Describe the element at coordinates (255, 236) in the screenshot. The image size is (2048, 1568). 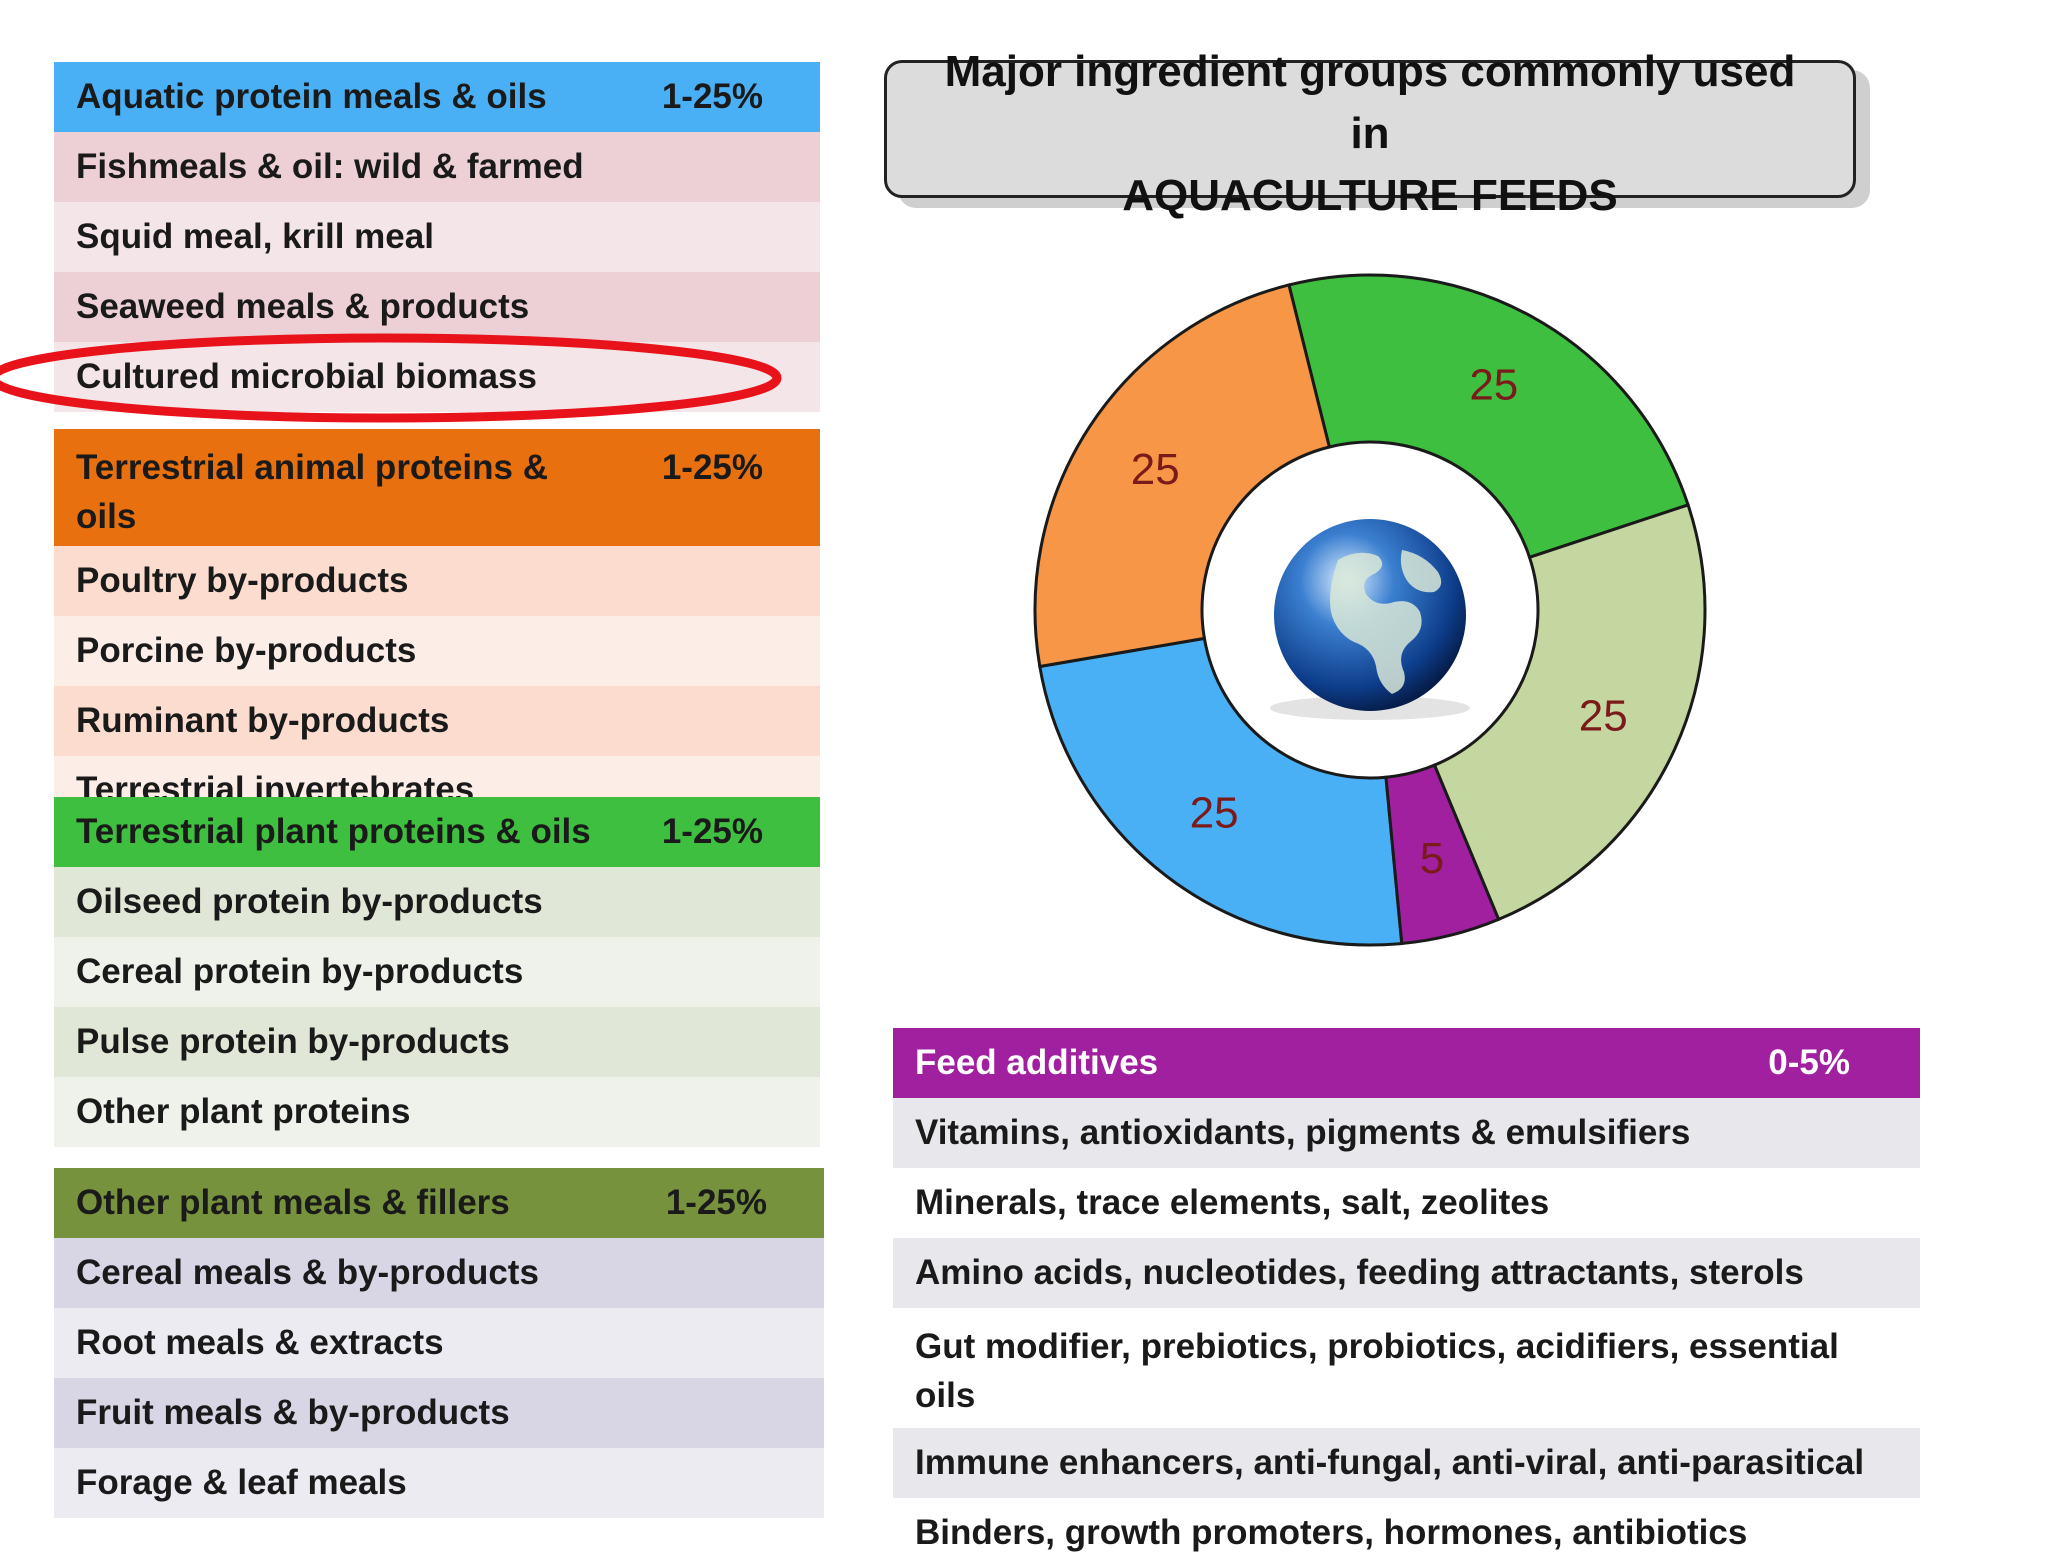
I see `ingredient-label: Squid meal, krill meal` at that location.